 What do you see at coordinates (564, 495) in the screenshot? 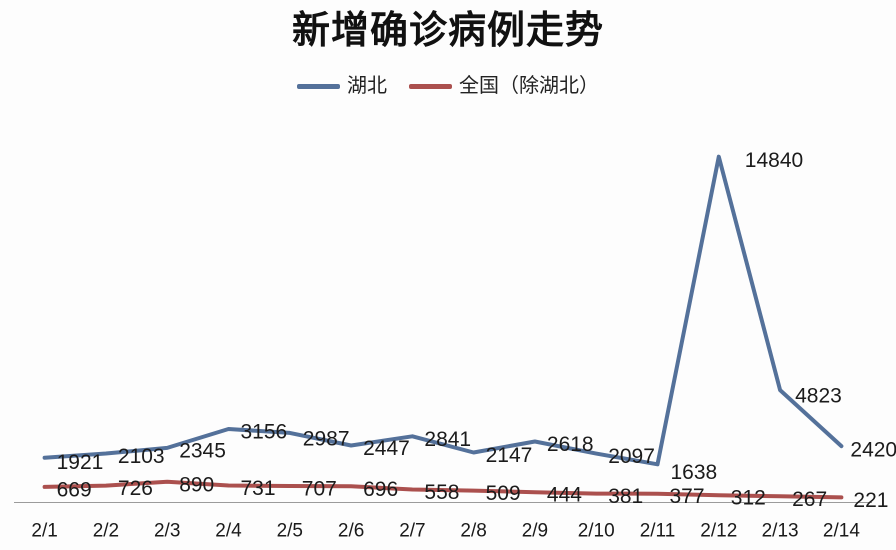
I see `national-data-label: 444` at bounding box center [564, 495].